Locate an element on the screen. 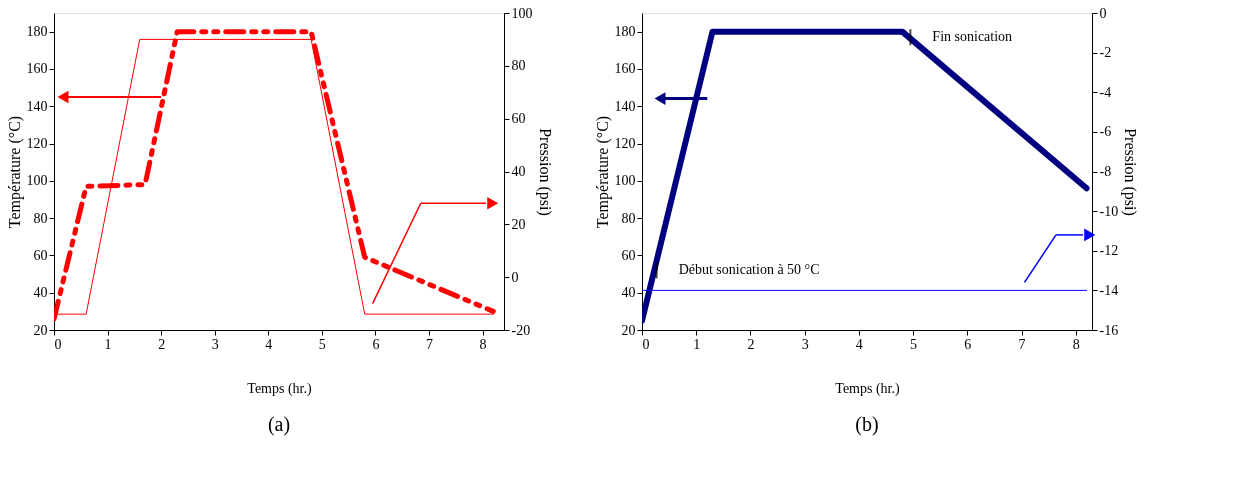 The width and height of the screenshot is (1259, 477). y2-tick-label: -14 is located at coordinates (1109, 290).